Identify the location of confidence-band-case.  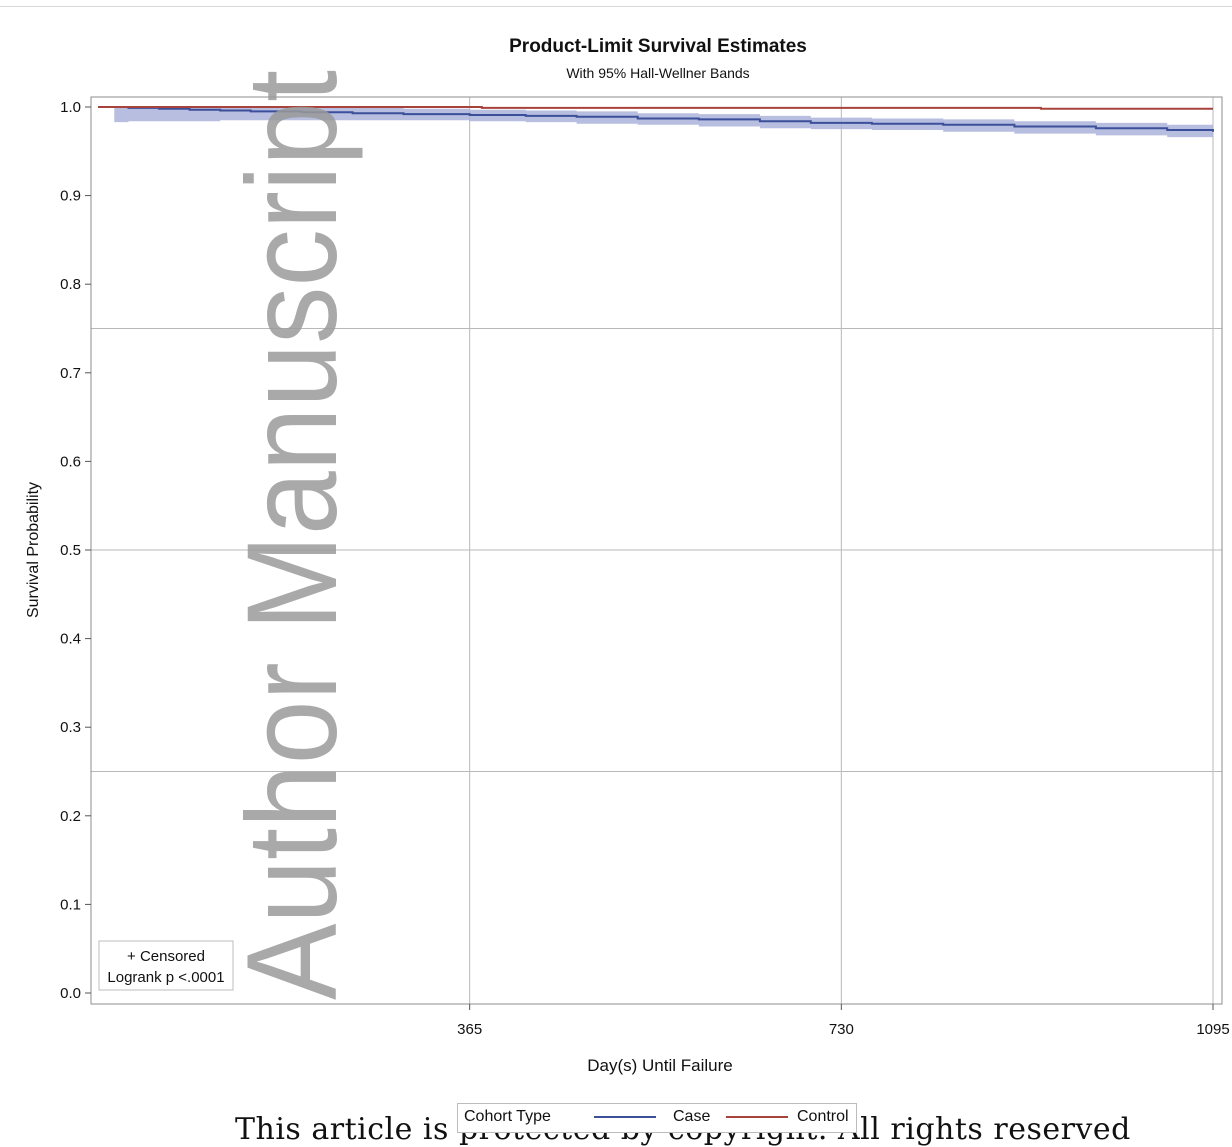
(663, 122).